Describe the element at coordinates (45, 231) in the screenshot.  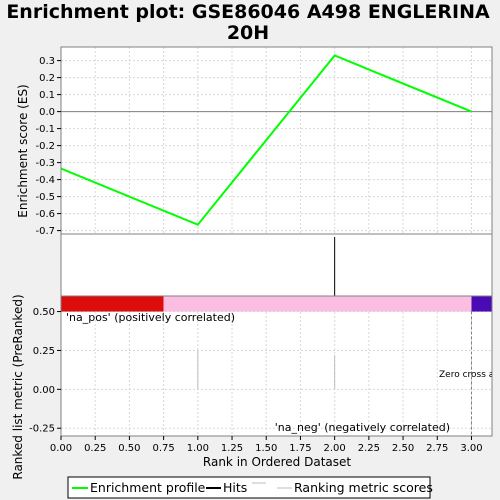
I see `es-ytick-label-0: -0.7` at that location.